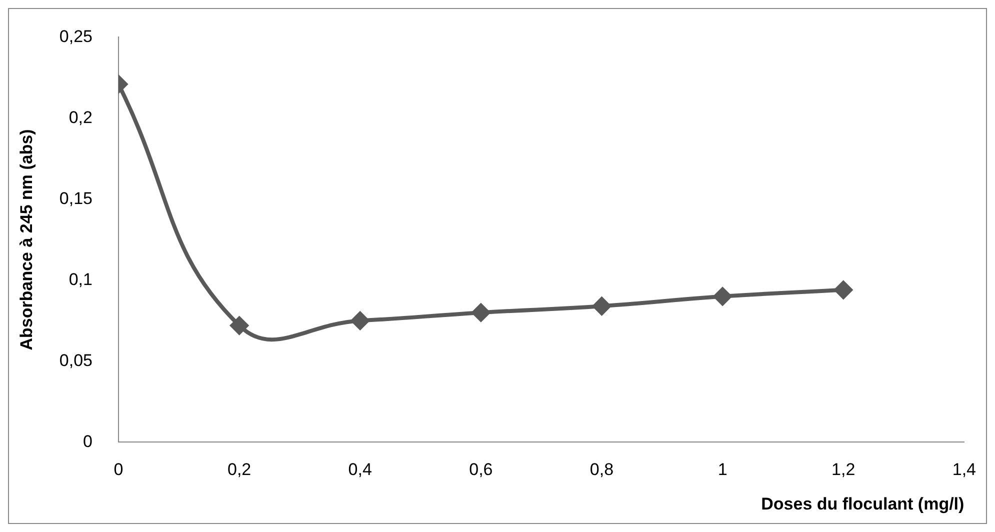 The height and width of the screenshot is (532, 995). What do you see at coordinates (844, 470) in the screenshot?
I see `x-tick-label: 1,2` at bounding box center [844, 470].